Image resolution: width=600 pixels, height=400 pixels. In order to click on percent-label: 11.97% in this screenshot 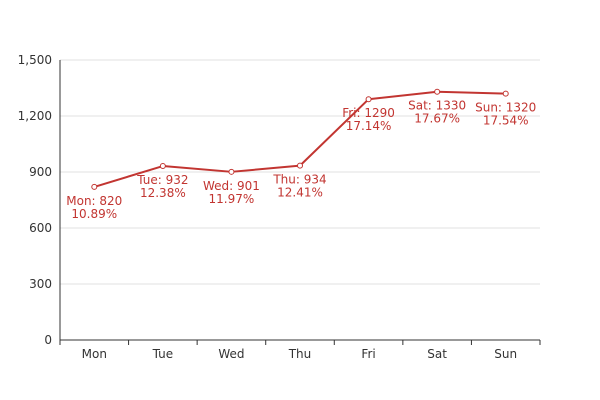, I will do `click(232, 199)`.